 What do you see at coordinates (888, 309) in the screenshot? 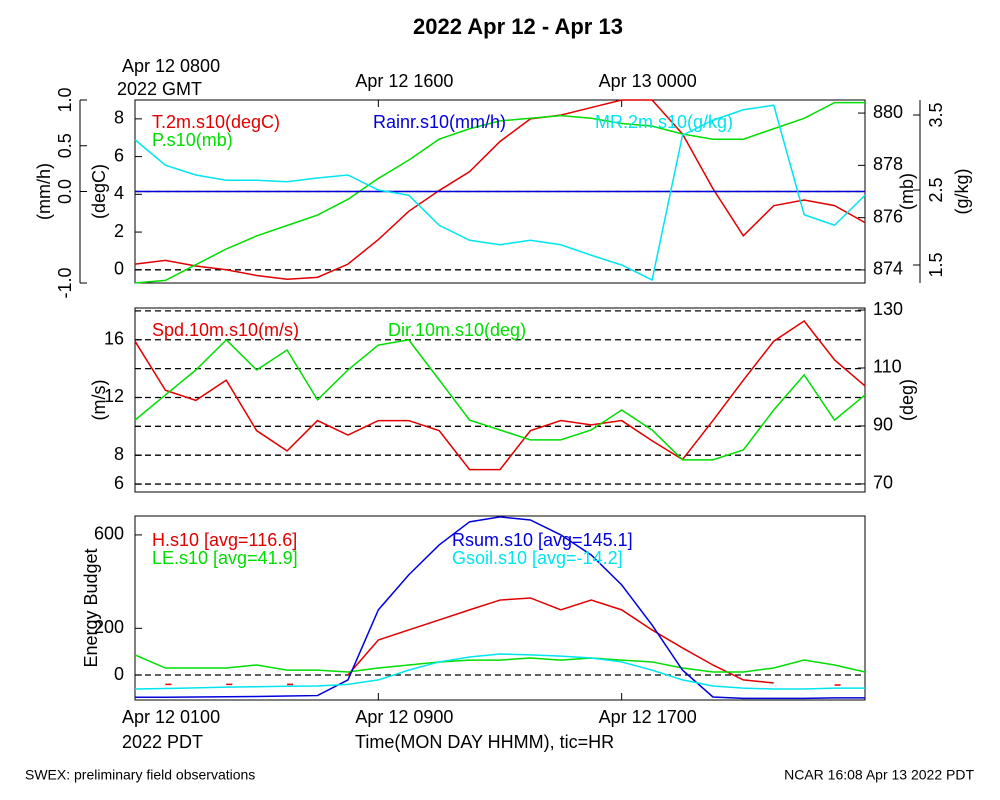
I see `y-tick-label: 130` at bounding box center [888, 309].